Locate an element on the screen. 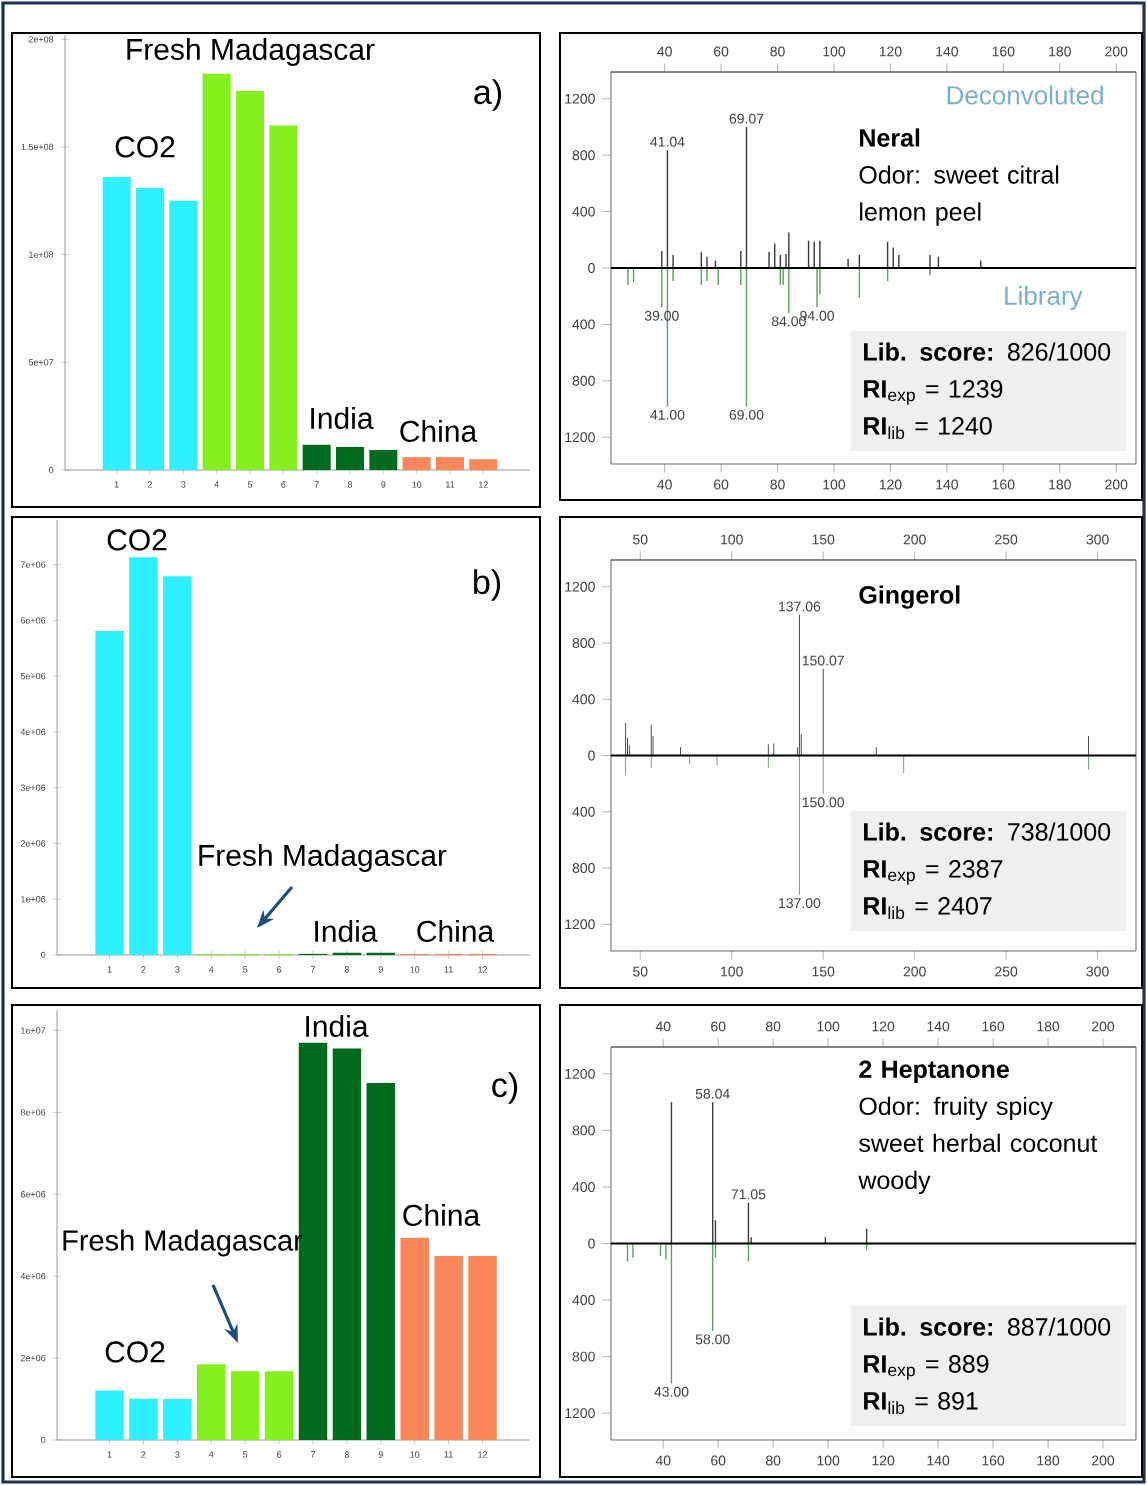  x-tick-label: 200 is located at coordinates (1103, 1460).